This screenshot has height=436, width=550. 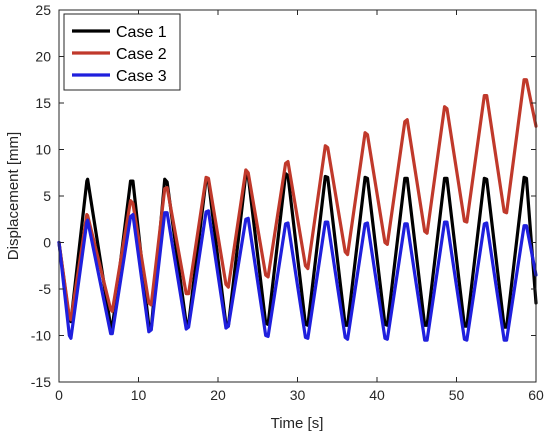 I want to click on y-axis-label: Displacement [mm], so click(x=13, y=196).